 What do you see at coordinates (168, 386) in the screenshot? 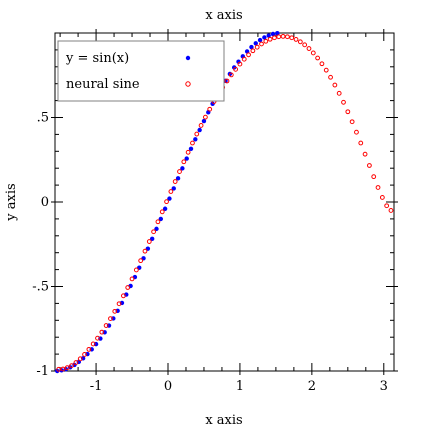
I see `x-tick-label: 0` at bounding box center [168, 386].